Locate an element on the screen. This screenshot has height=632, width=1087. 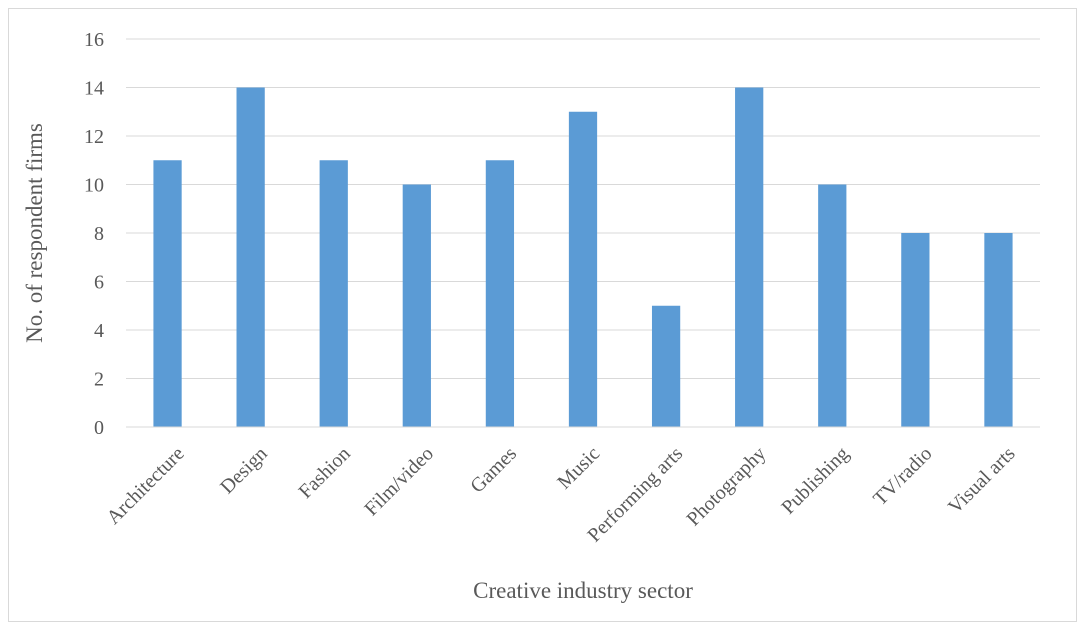
bar-publishing is located at coordinates (832, 305).